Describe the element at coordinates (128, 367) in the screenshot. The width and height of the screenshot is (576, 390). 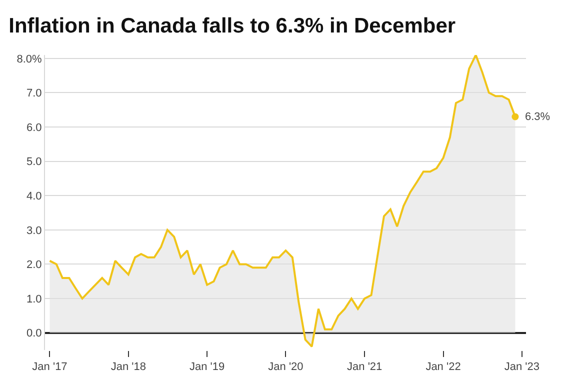
I see `x-tick-label: Jan '18` at that location.